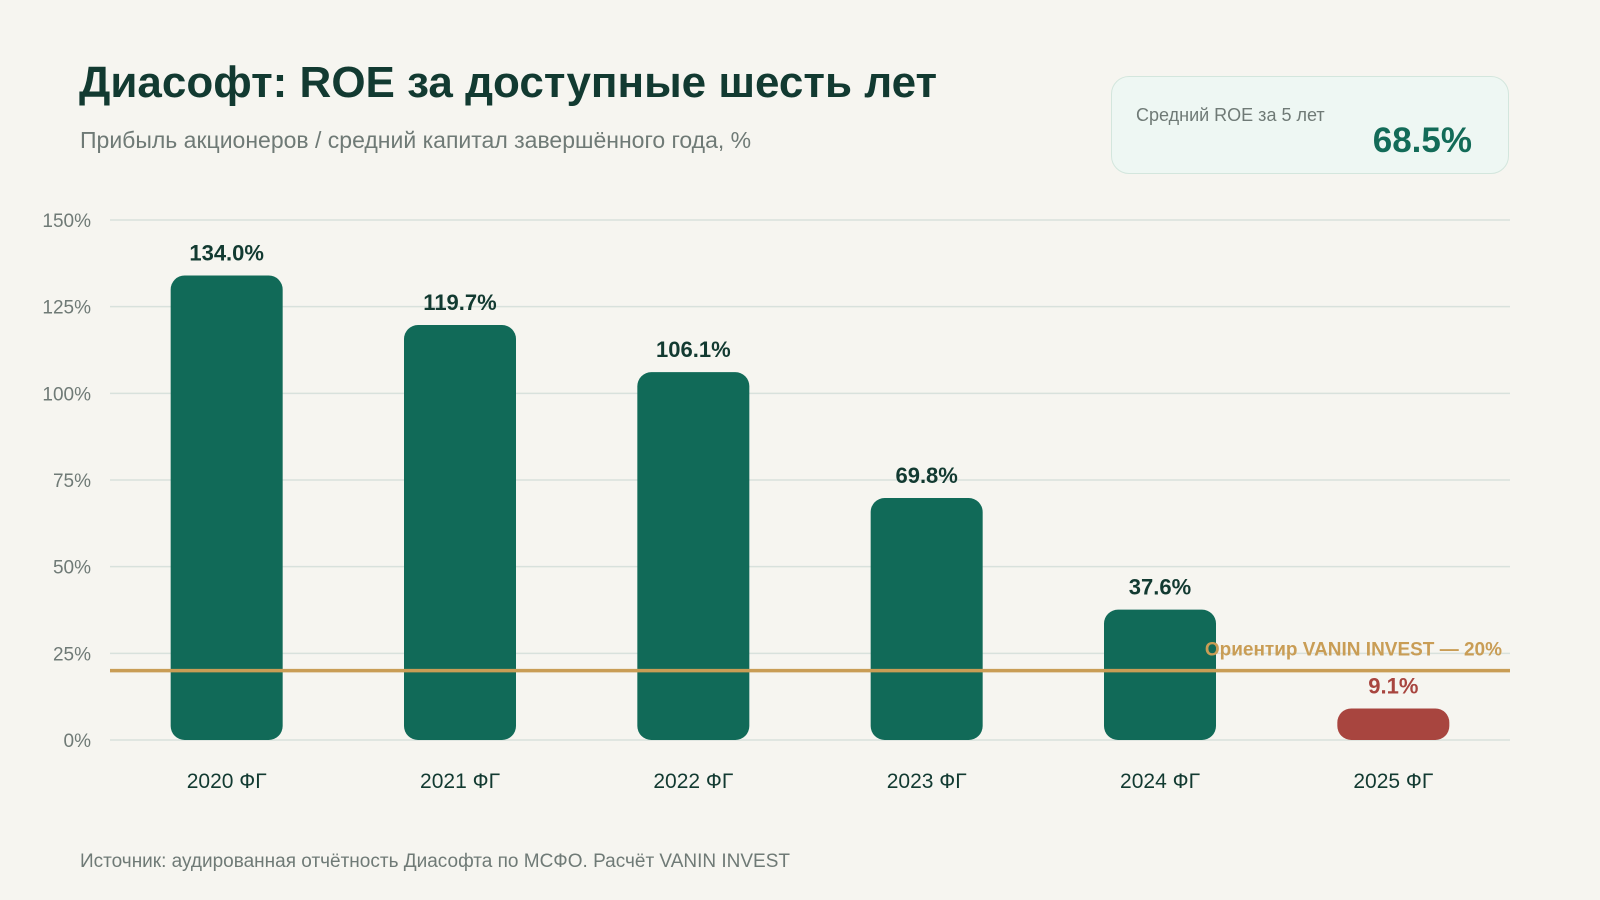 Image resolution: width=1600 pixels, height=900 pixels. Describe the element at coordinates (460, 532) in the screenshot. I see `bar-2021` at that location.